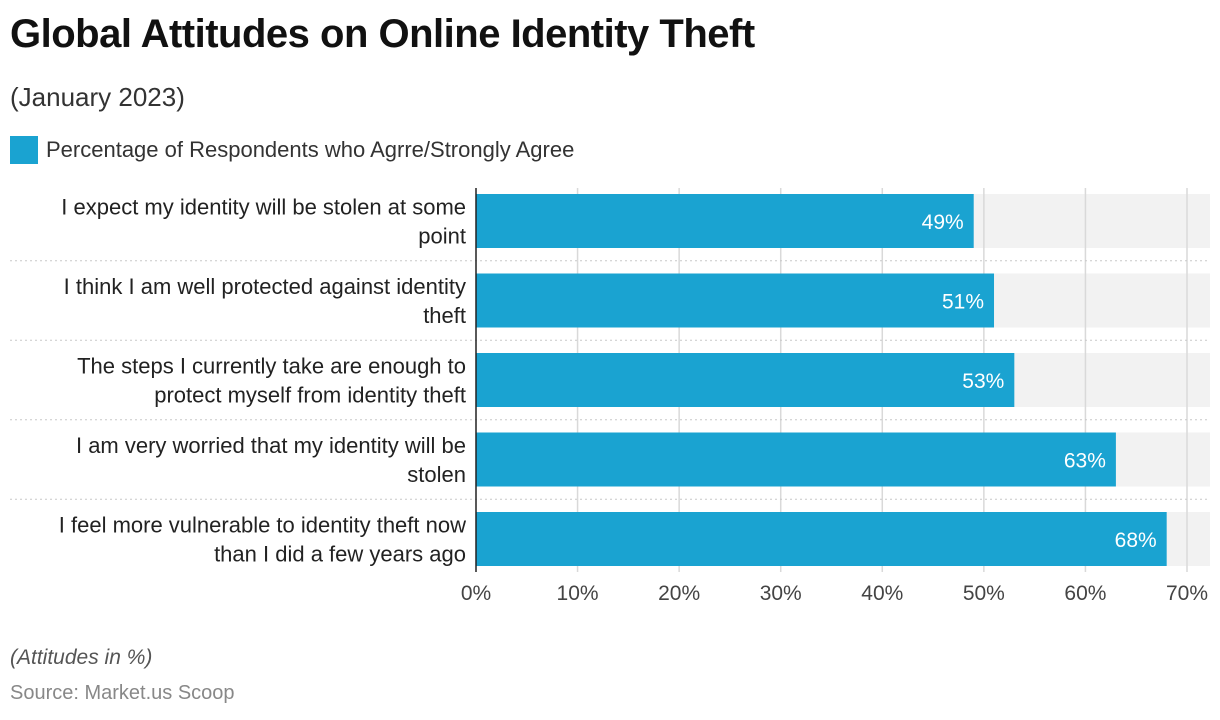  What do you see at coordinates (271, 366) in the screenshot?
I see `category-label: The steps I currently take are enough to` at bounding box center [271, 366].